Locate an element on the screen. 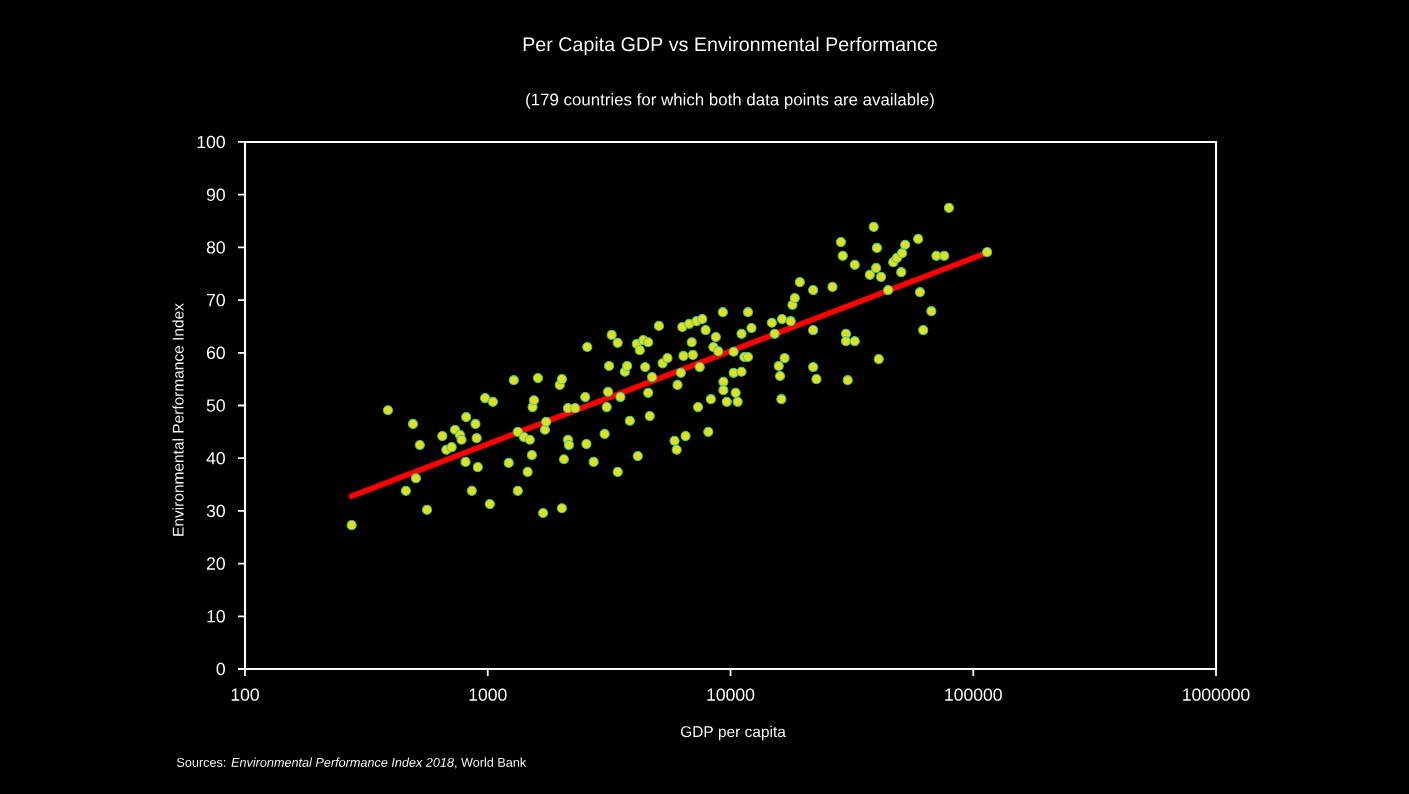  source-note: Sources: Environmental Performance Index 2018, World Bank is located at coordinates (351, 763).